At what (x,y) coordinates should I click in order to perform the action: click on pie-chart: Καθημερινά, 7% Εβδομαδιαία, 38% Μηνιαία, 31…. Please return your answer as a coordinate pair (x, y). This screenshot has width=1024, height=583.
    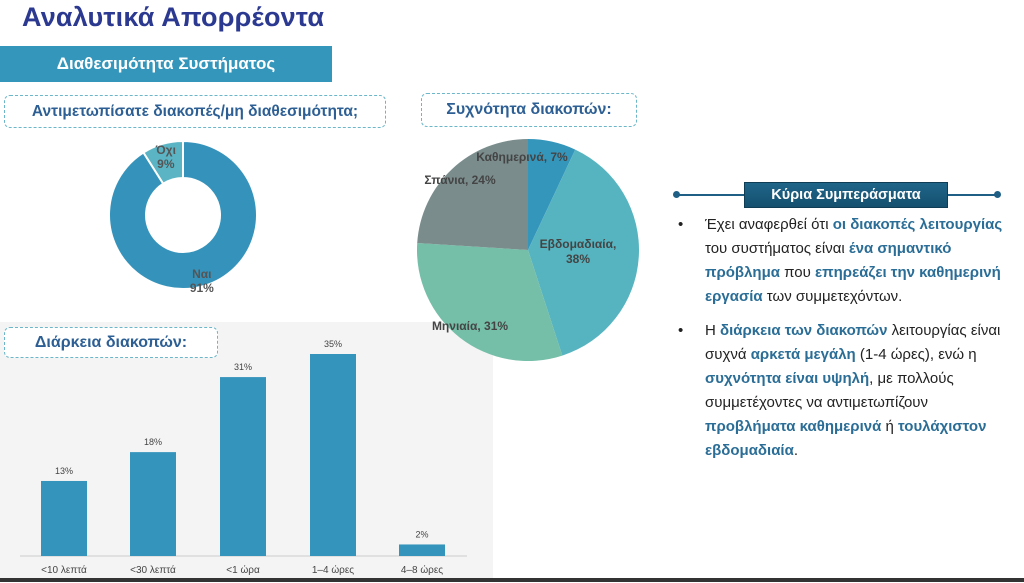
    Looking at the image, I should click on (528, 250).